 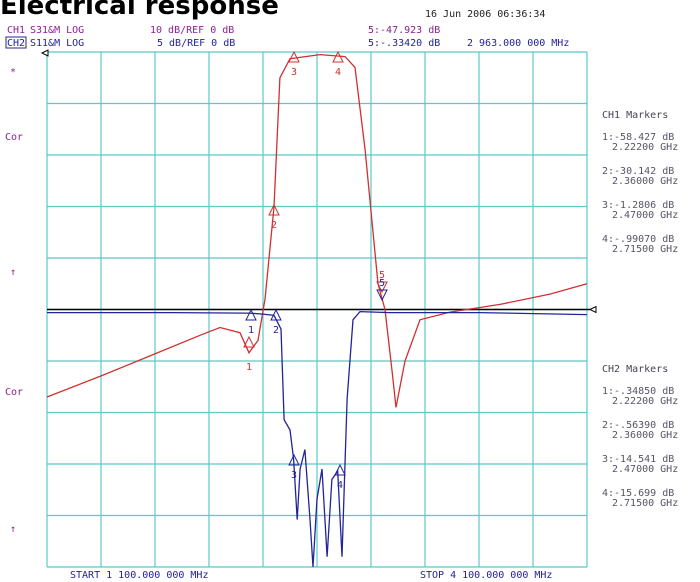 What do you see at coordinates (518, 43) in the screenshot?
I see `stimulus-marker: 2 963.000 000 MHz` at bounding box center [518, 43].